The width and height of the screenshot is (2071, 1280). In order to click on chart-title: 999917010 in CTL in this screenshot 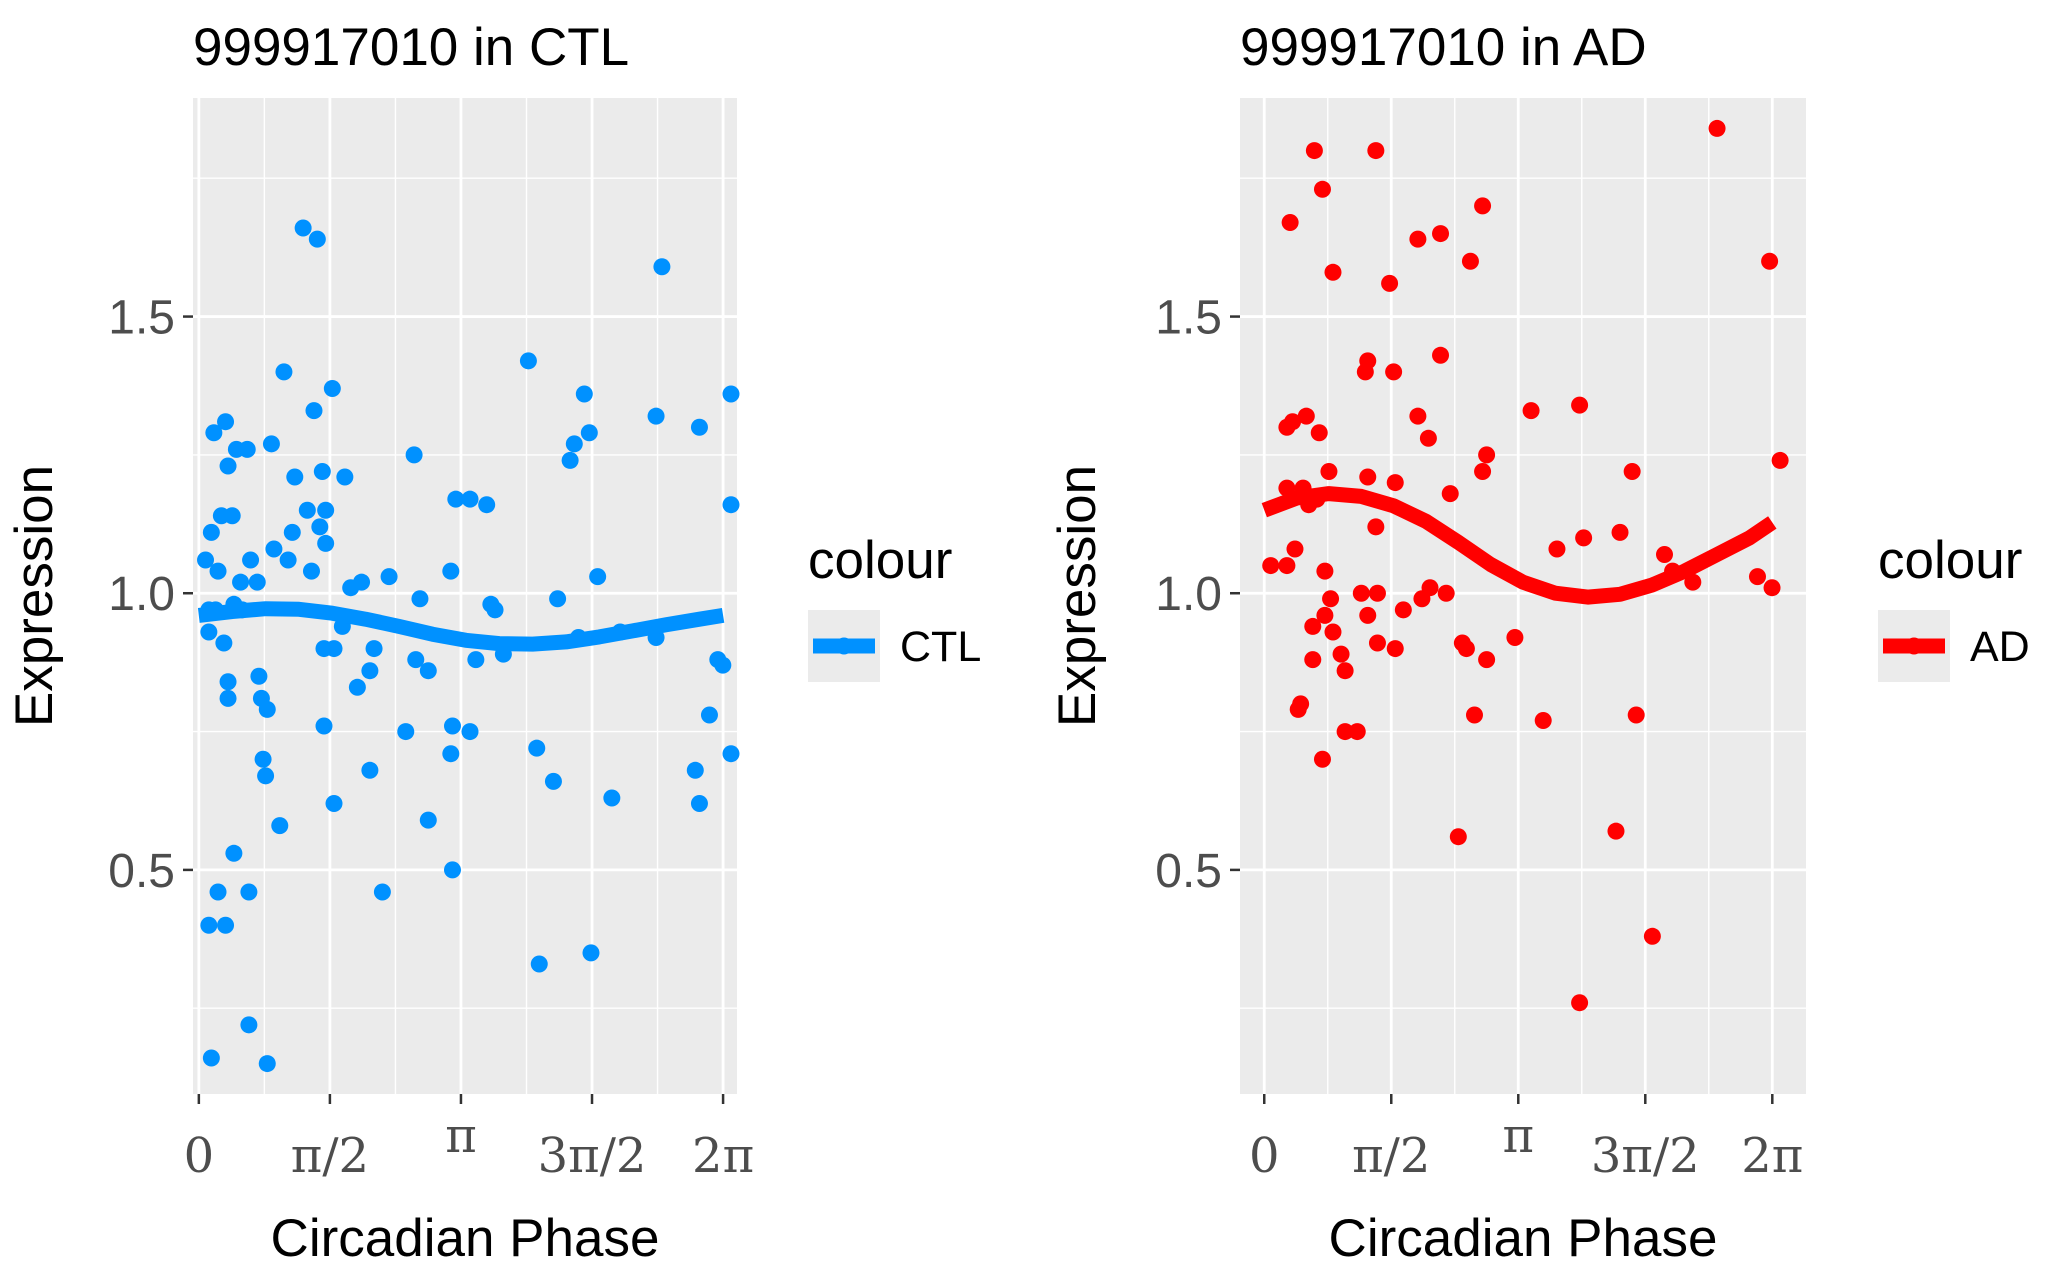, I will do `click(411, 47)`.